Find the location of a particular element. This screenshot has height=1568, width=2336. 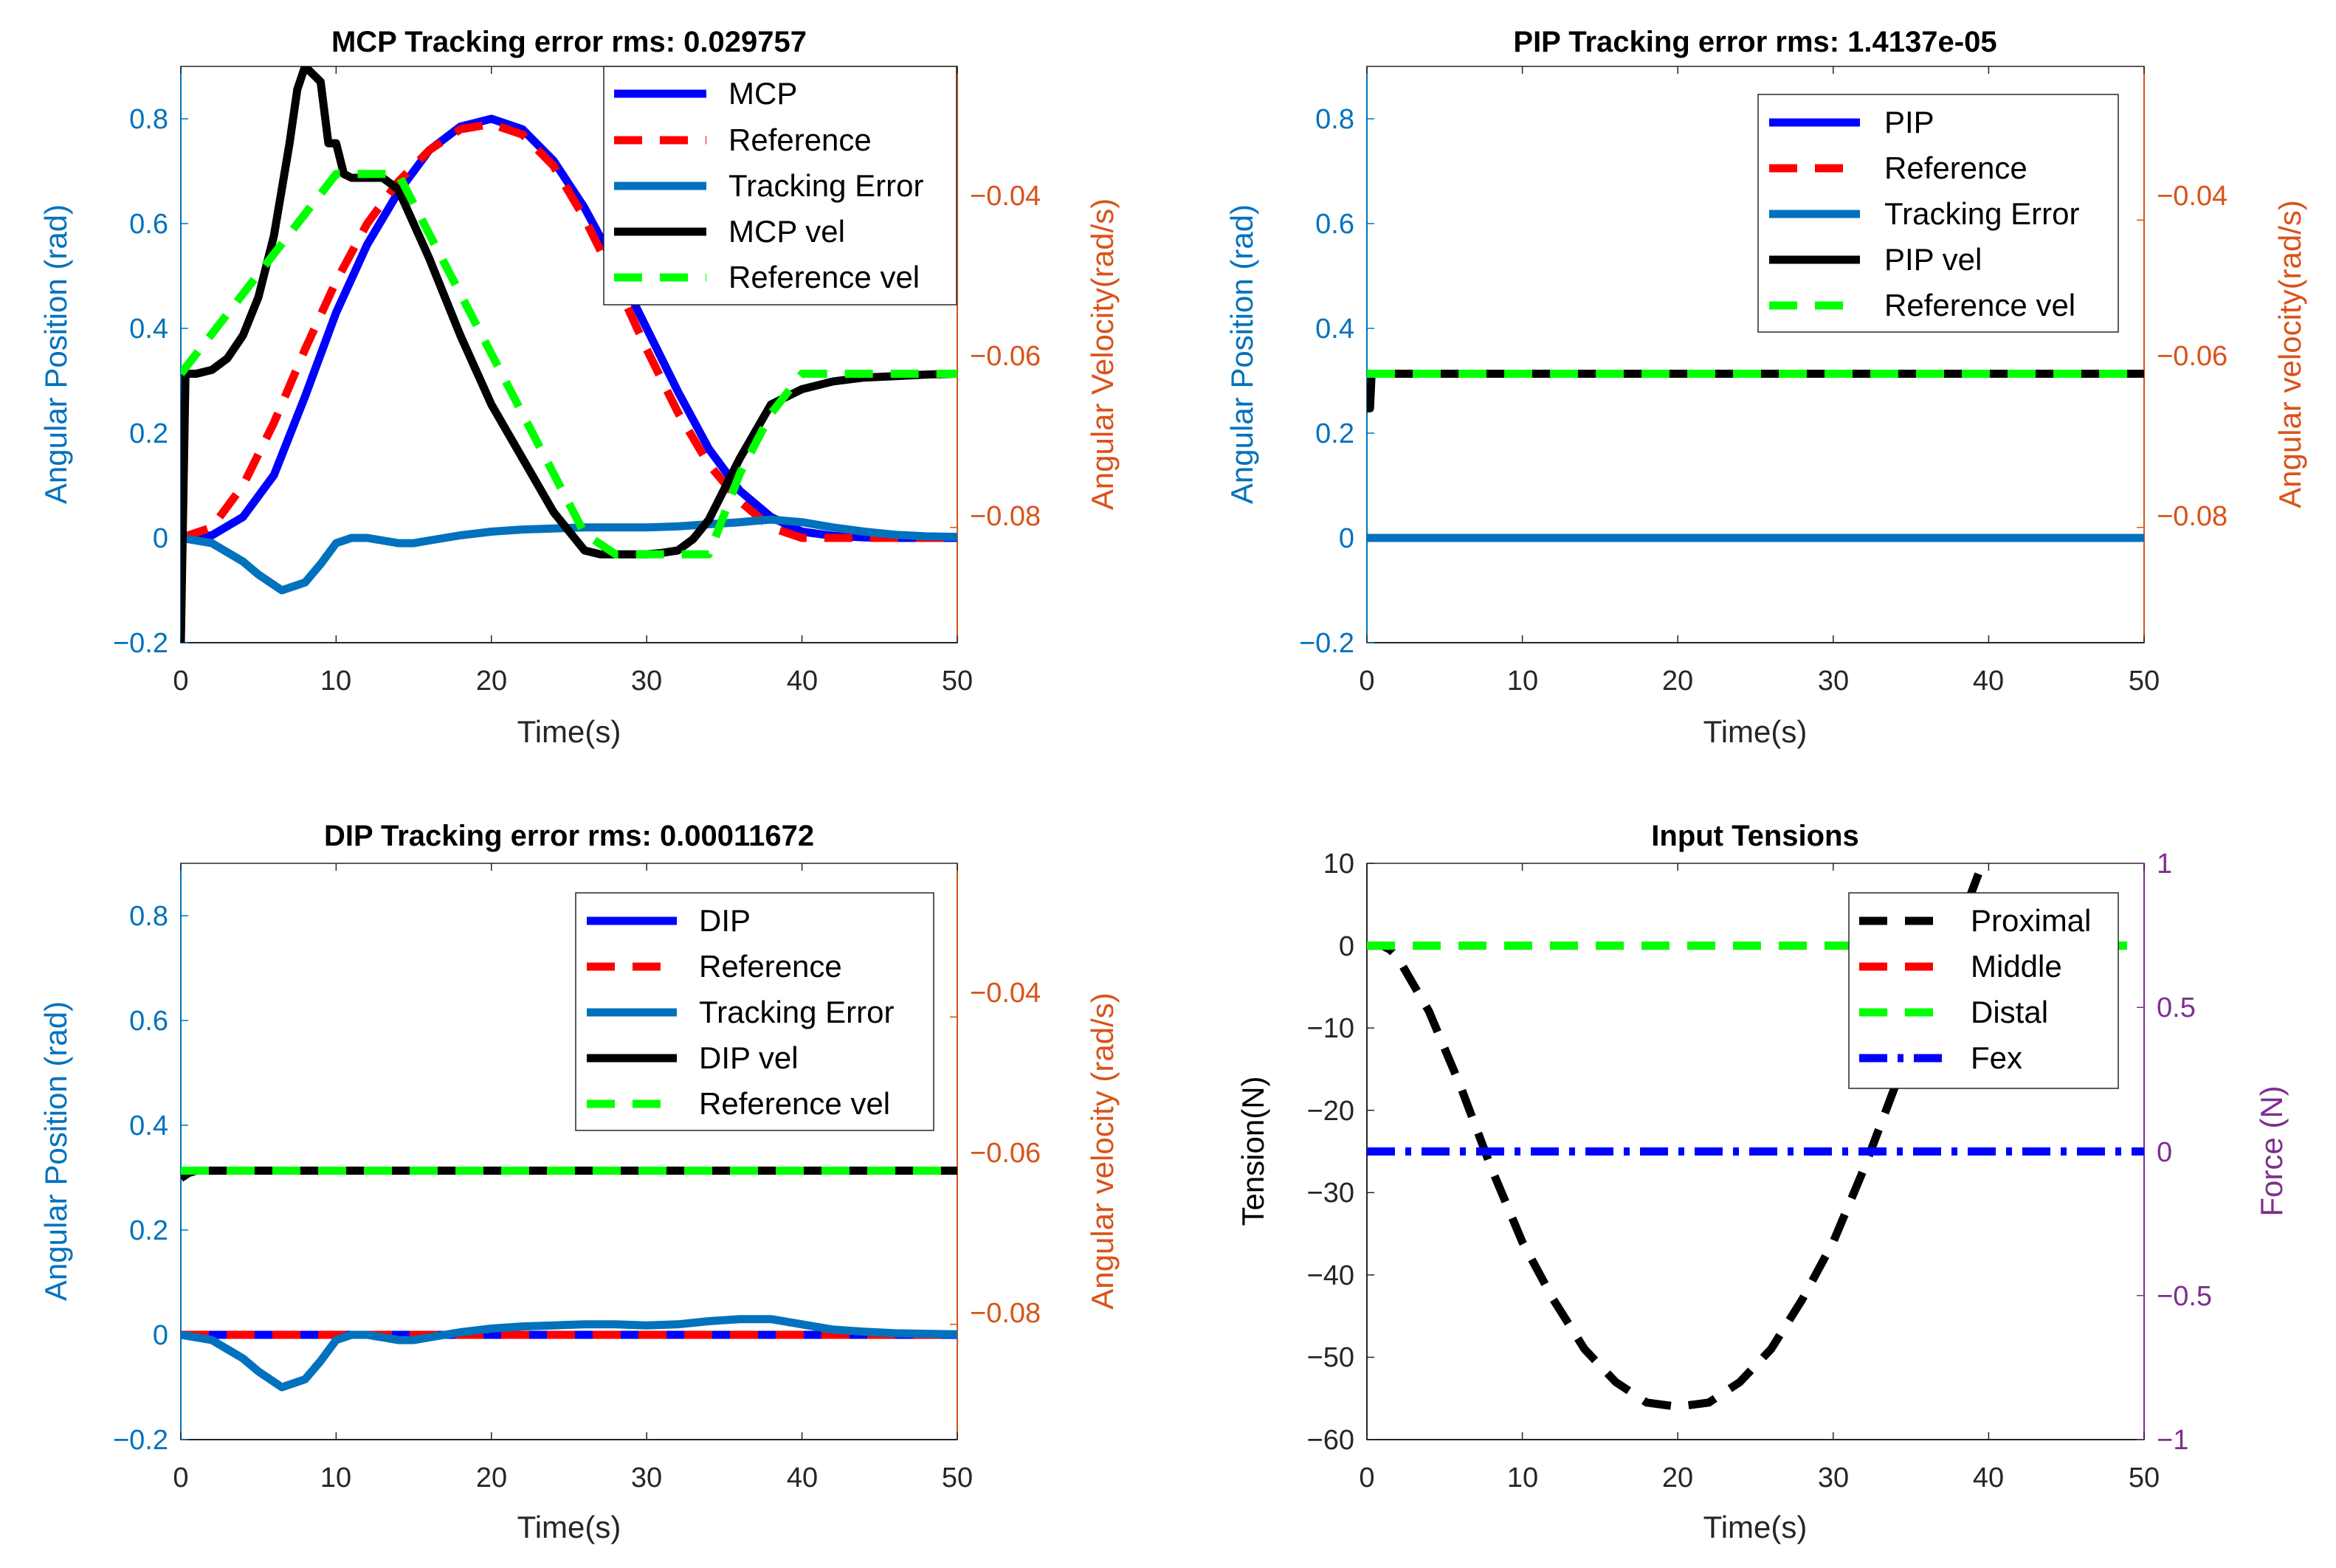

y-tick-label: 10 is located at coordinates (1338, 864).